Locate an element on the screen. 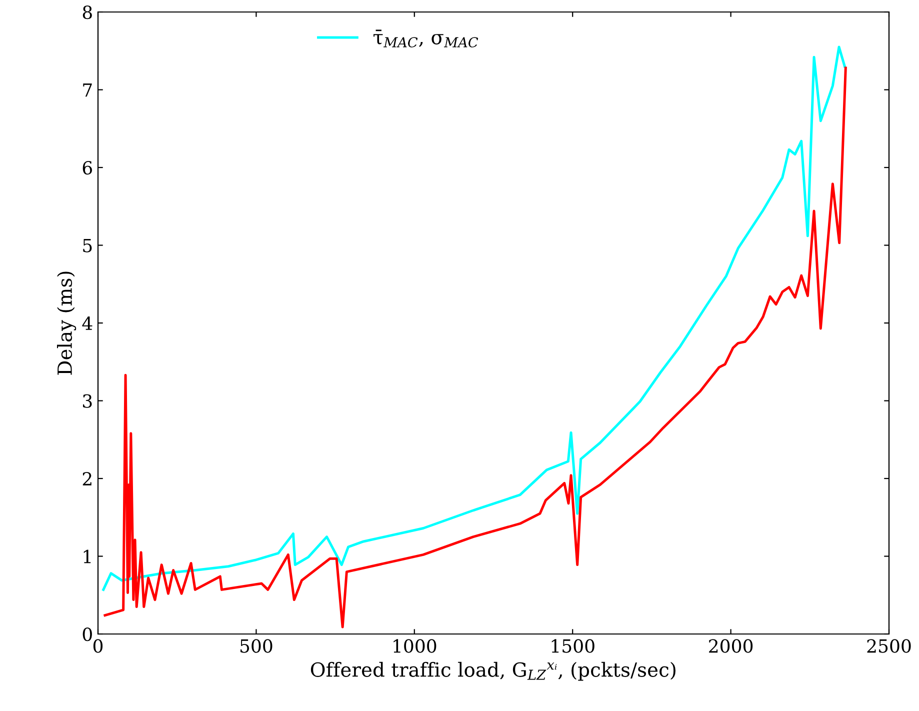 This screenshot has height=711, width=919. y-tick-label: 8 is located at coordinates (87, 12).